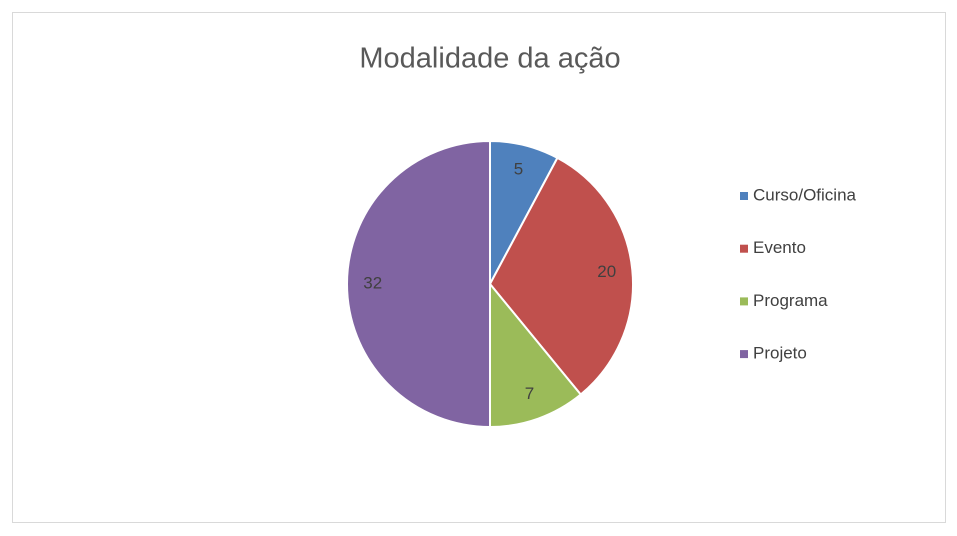 This screenshot has width=957, height=536. Describe the element at coordinates (529, 393) in the screenshot. I see `data-label: 7` at that location.